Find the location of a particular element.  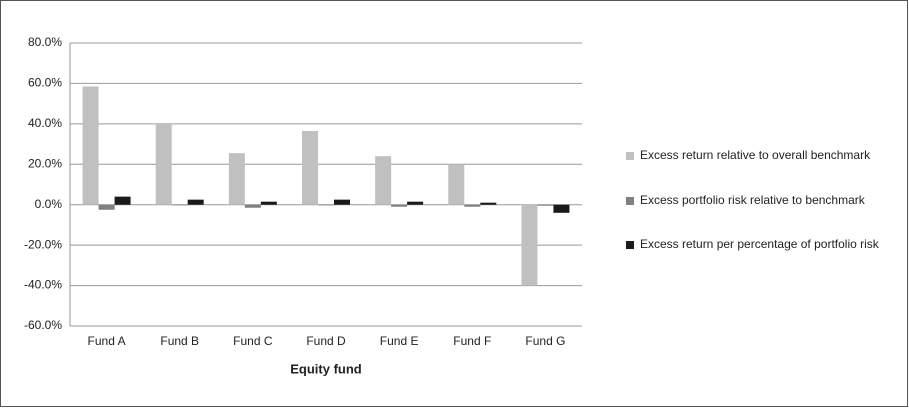

y-tick-label: 20.0% is located at coordinates (45, 163).